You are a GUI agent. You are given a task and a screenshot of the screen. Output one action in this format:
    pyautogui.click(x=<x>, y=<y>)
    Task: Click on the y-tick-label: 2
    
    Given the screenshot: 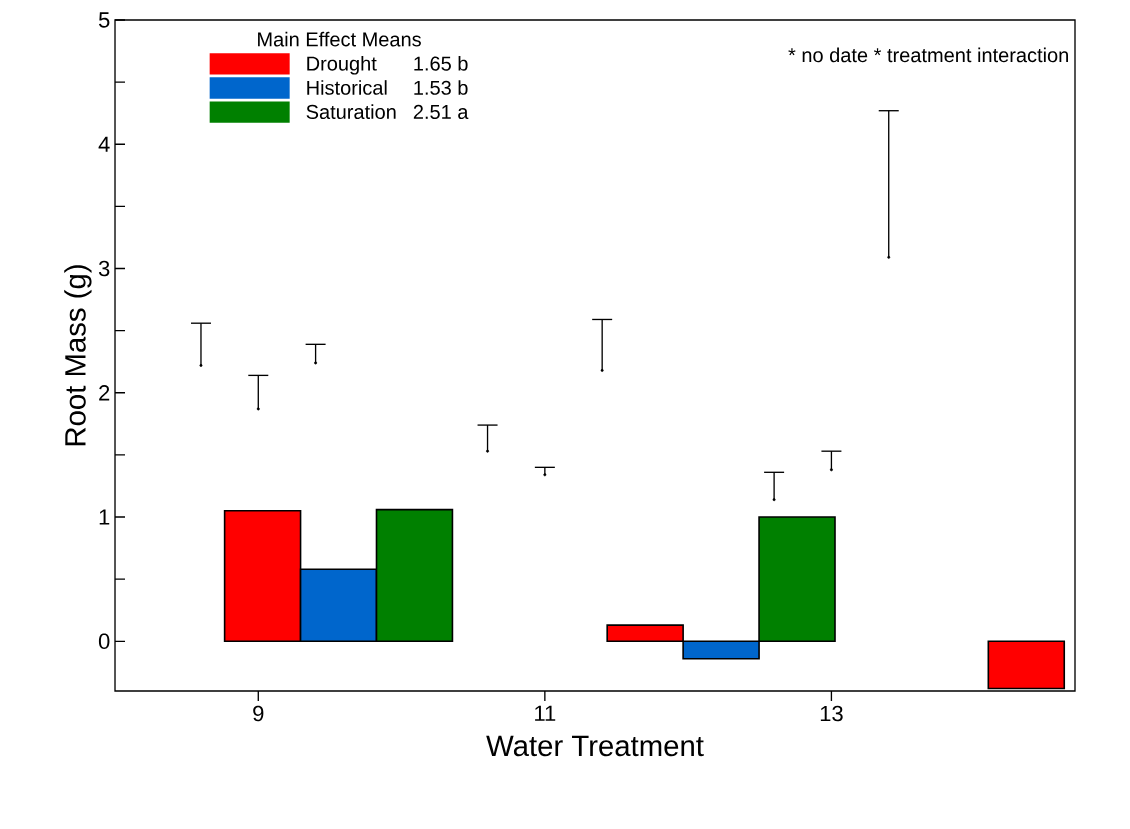 What is the action you would take?
    pyautogui.click(x=104, y=393)
    